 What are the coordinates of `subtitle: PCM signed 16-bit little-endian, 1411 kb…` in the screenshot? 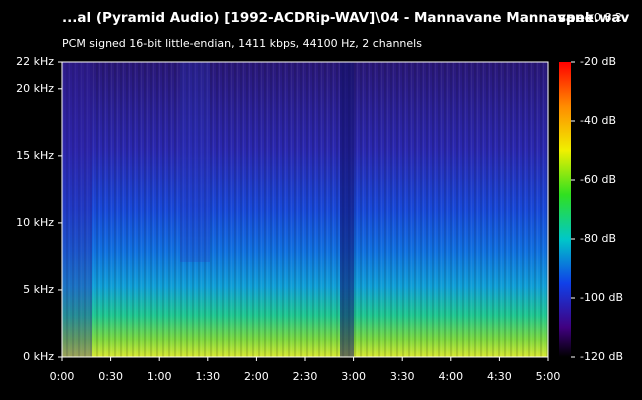 It's located at (242, 43).